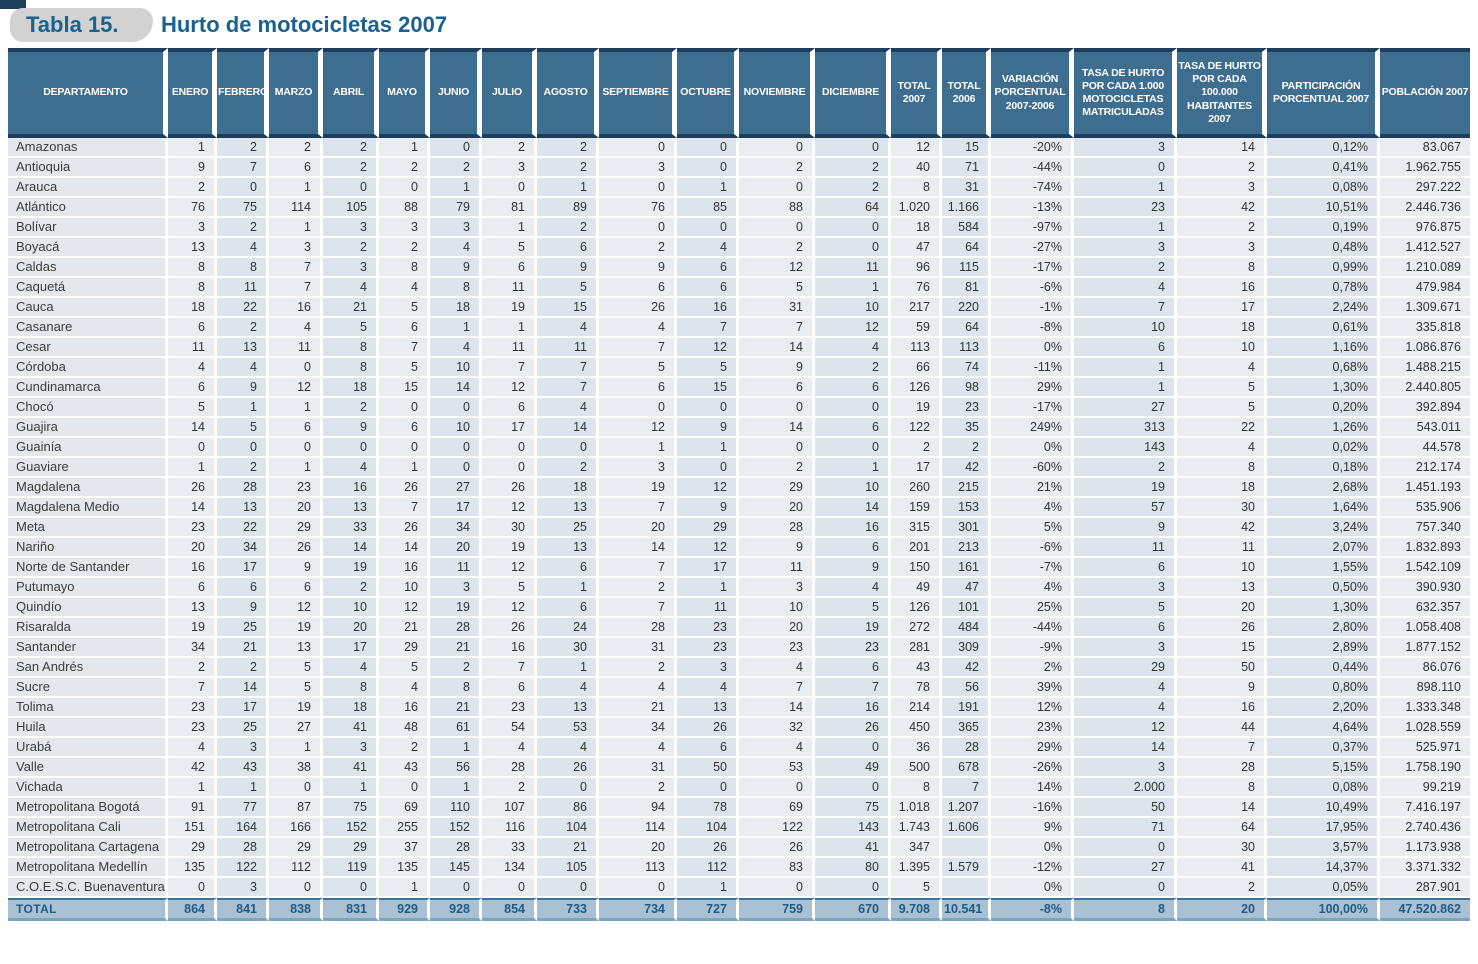 This screenshot has width=1478, height=964. I want to click on value-cell: 85, so click(708, 208).